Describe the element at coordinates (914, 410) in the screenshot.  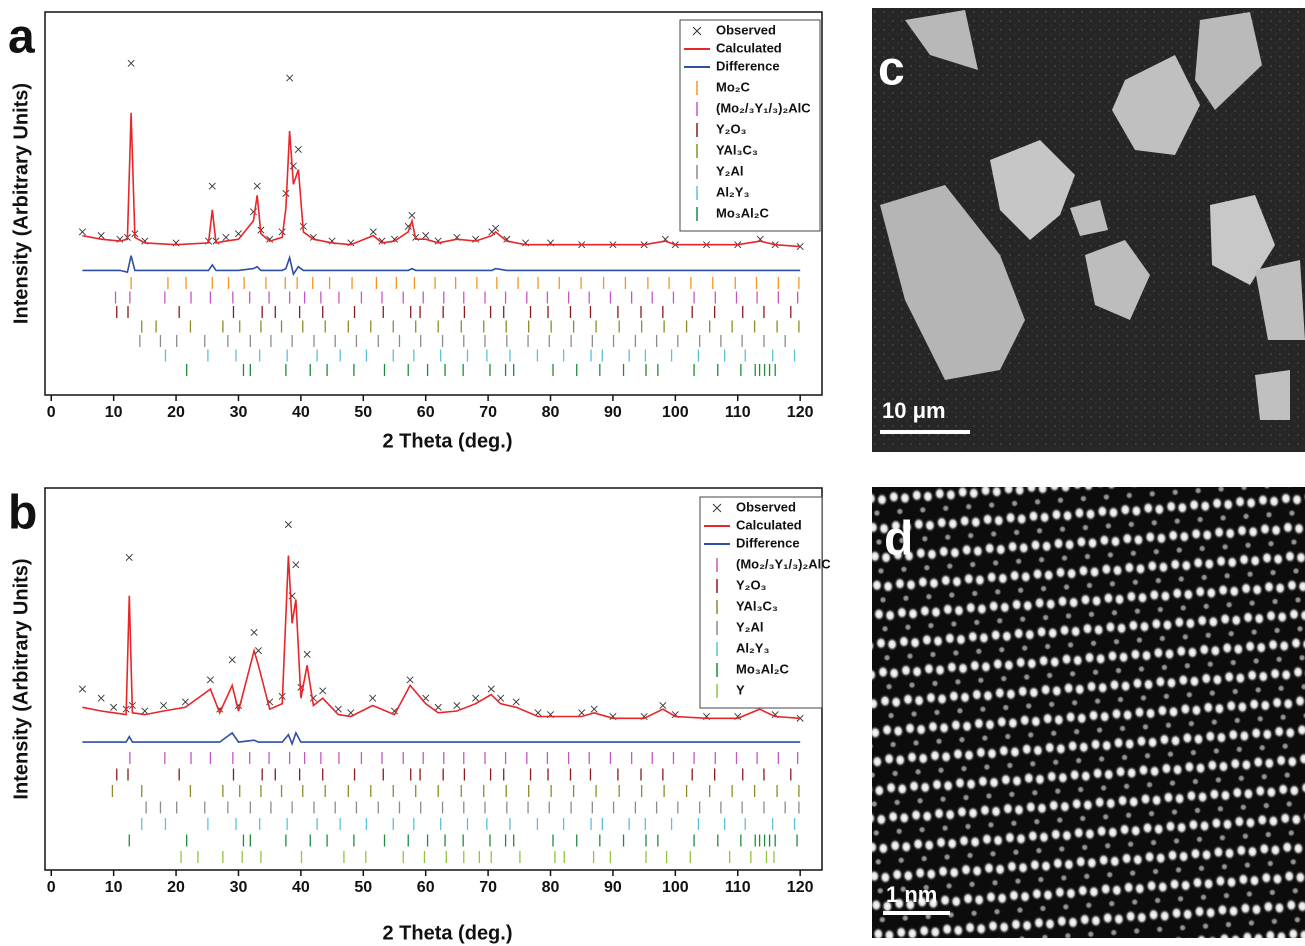
I see `scale-bar-label: 10 μm` at that location.